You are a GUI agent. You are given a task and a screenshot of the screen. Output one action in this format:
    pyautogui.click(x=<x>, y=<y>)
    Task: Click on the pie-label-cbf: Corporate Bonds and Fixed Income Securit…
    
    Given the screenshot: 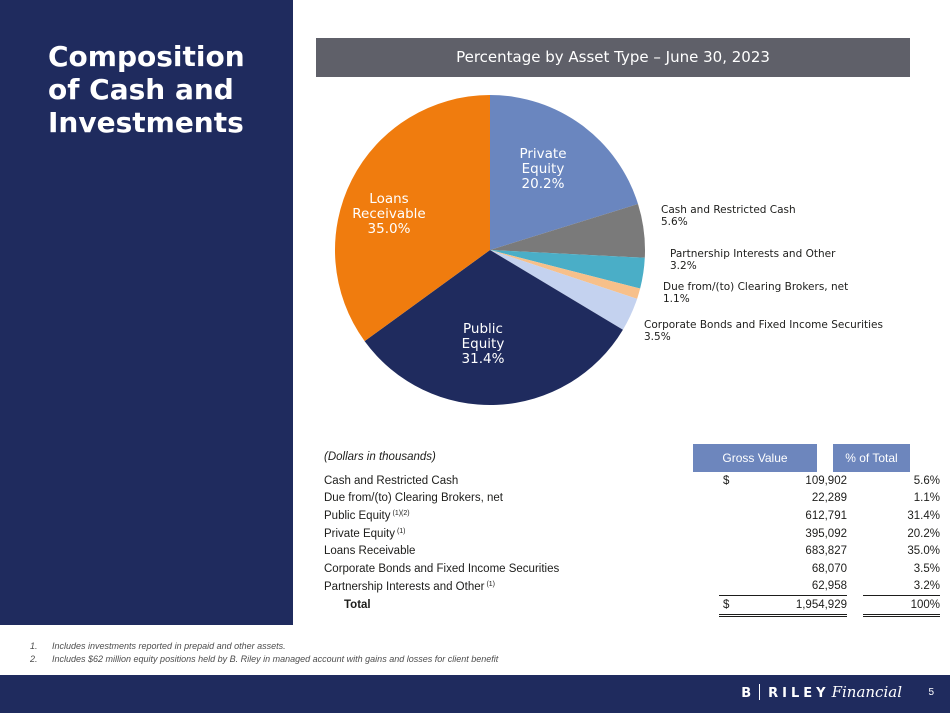 What is the action you would take?
    pyautogui.click(x=763, y=331)
    